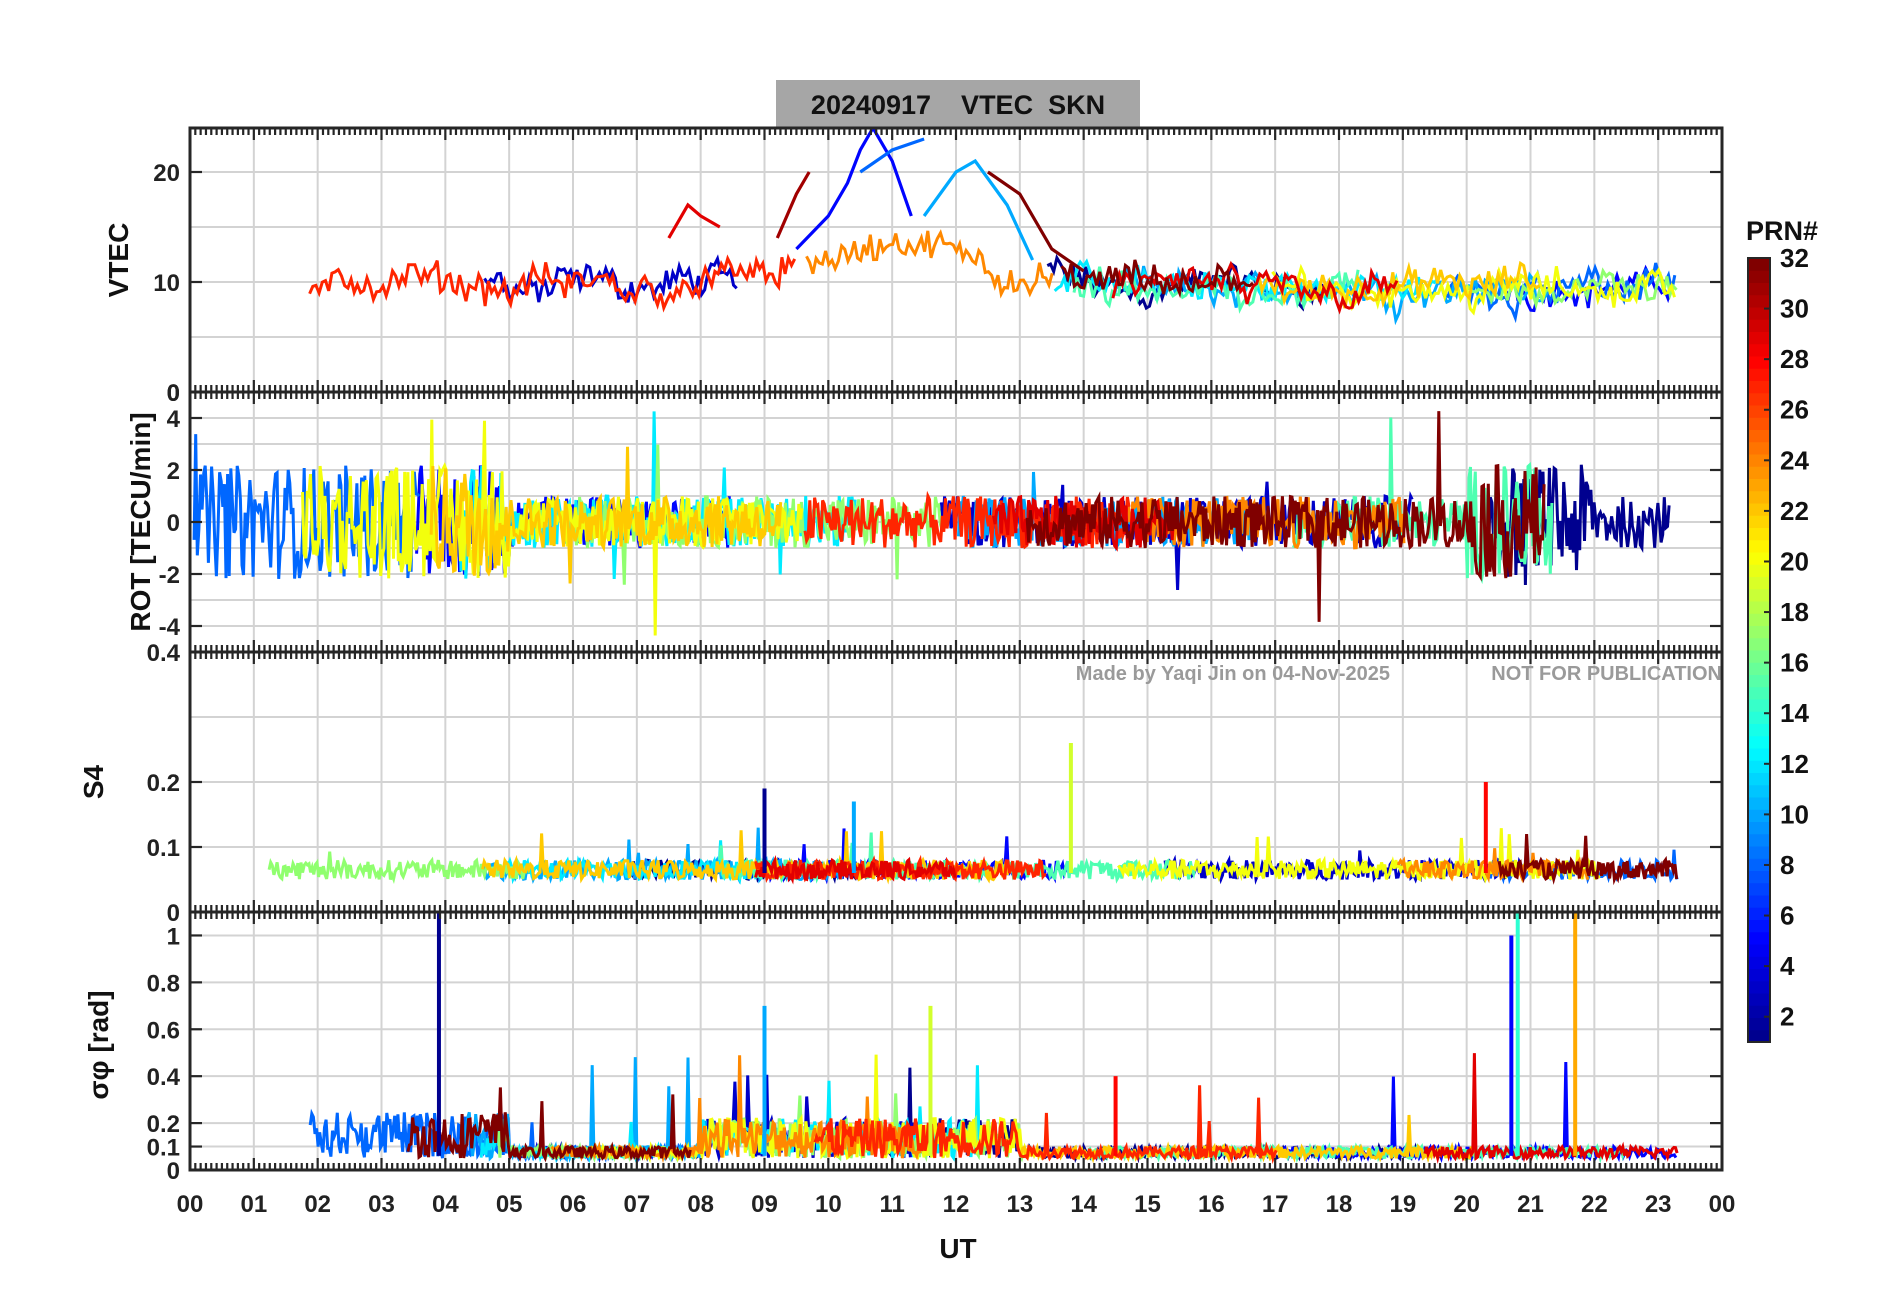 The image size is (1902, 1292). Describe the element at coordinates (958, 104) in the screenshot. I see `title-box` at that location.